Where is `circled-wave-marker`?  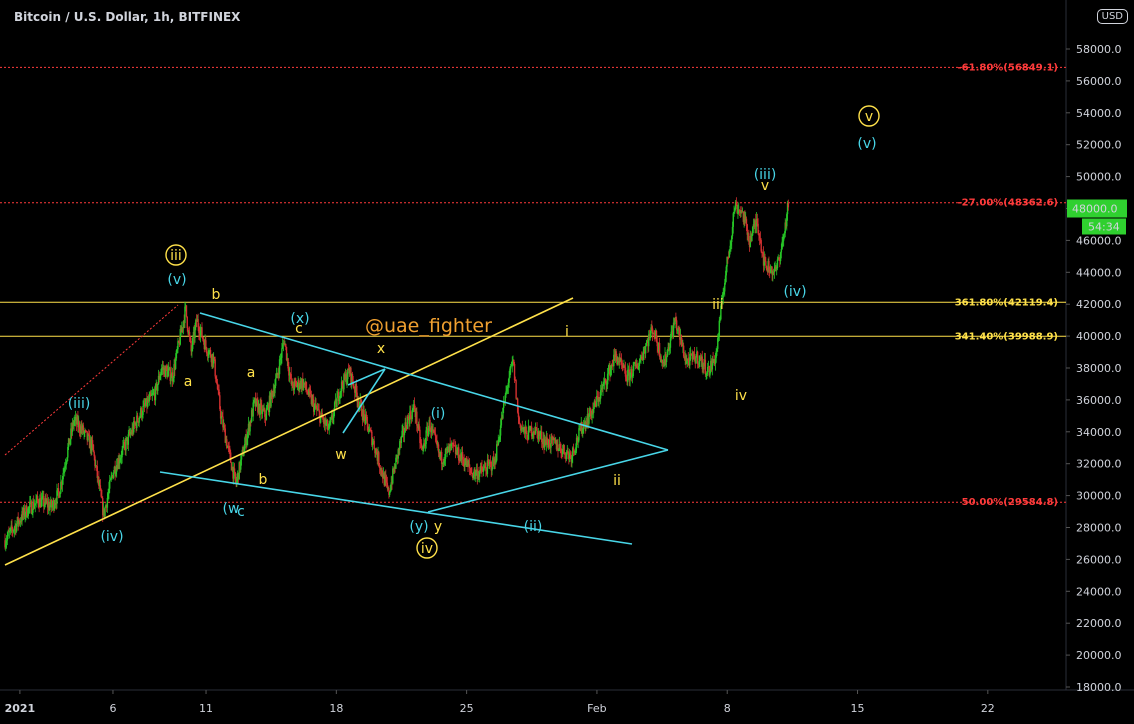 circled-wave-marker is located at coordinates (176, 255).